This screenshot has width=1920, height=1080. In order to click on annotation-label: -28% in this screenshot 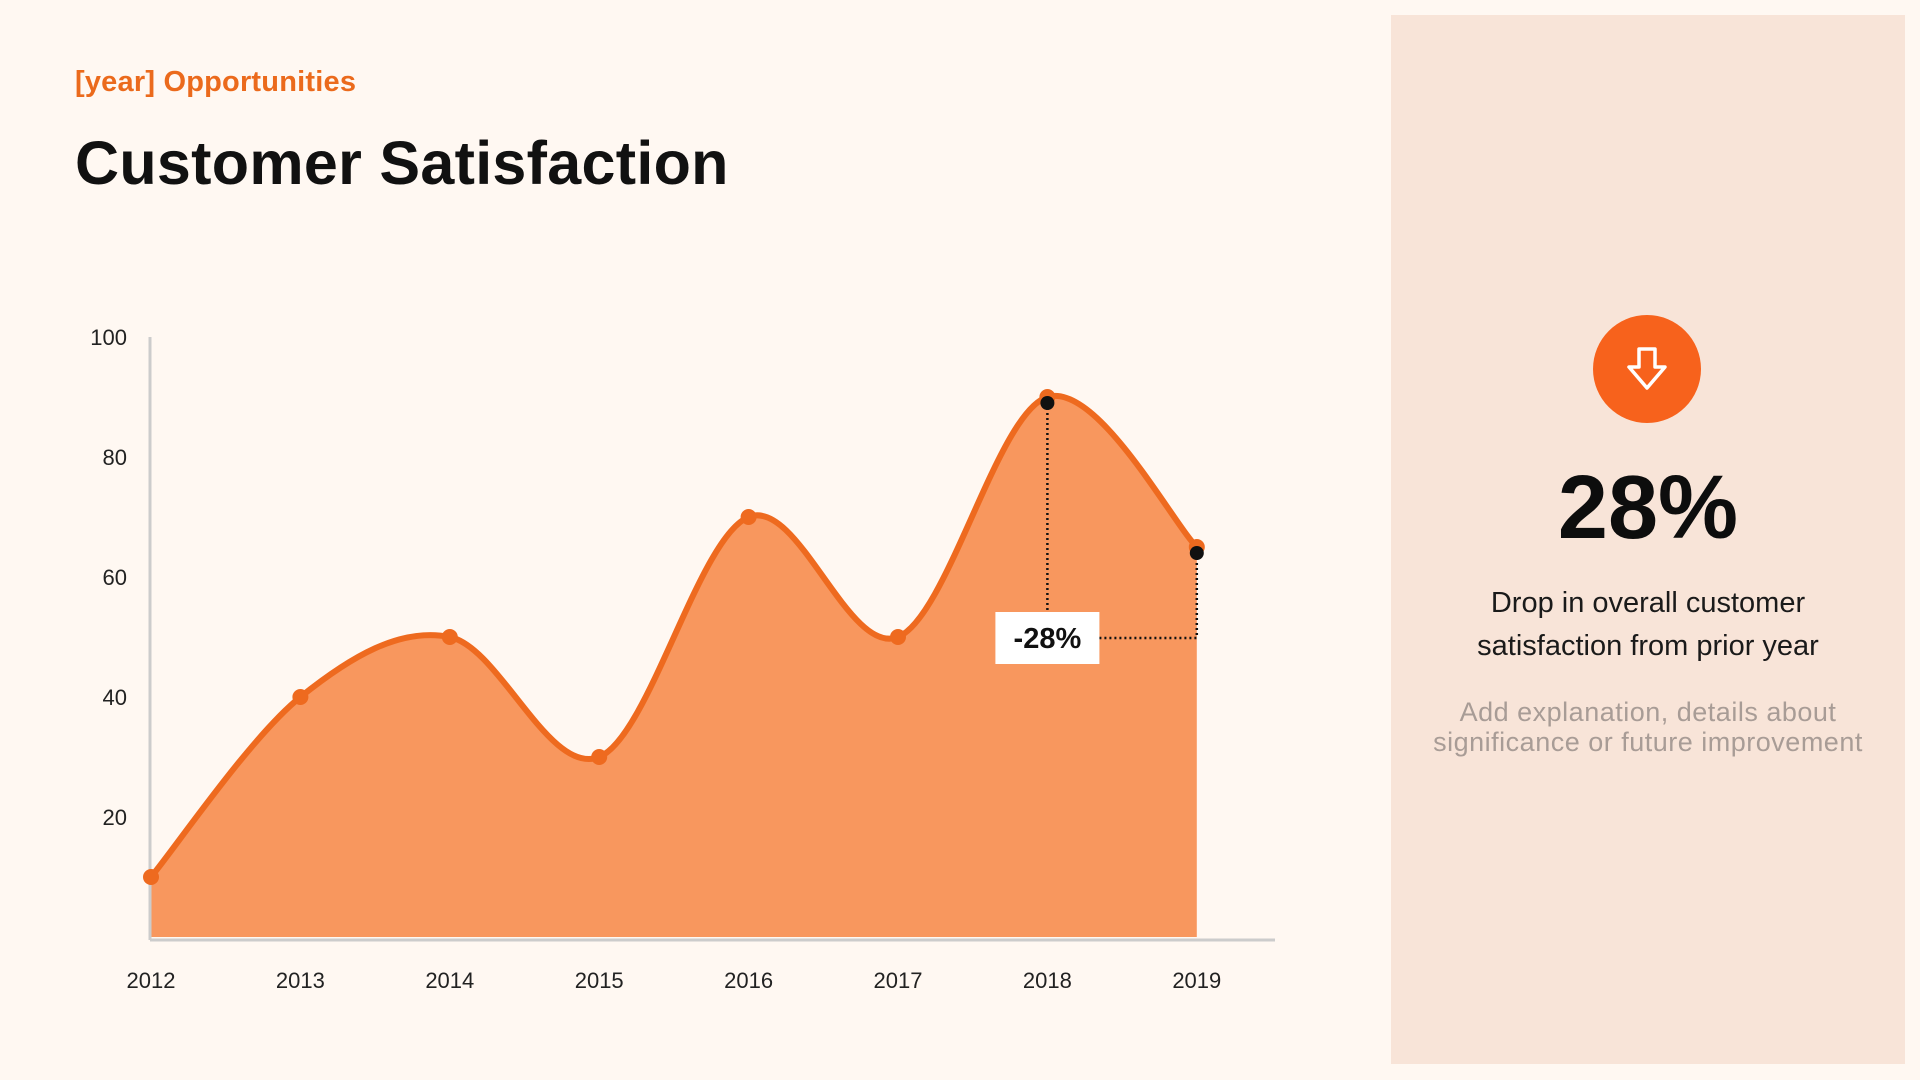, I will do `click(1048, 639)`.